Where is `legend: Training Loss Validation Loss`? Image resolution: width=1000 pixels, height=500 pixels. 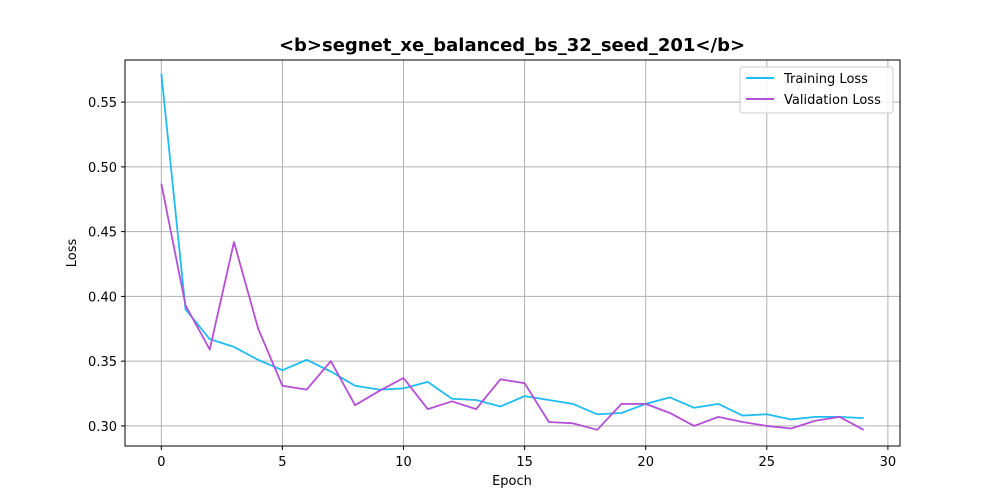 legend: Training Loss Validation Loss is located at coordinates (816, 90).